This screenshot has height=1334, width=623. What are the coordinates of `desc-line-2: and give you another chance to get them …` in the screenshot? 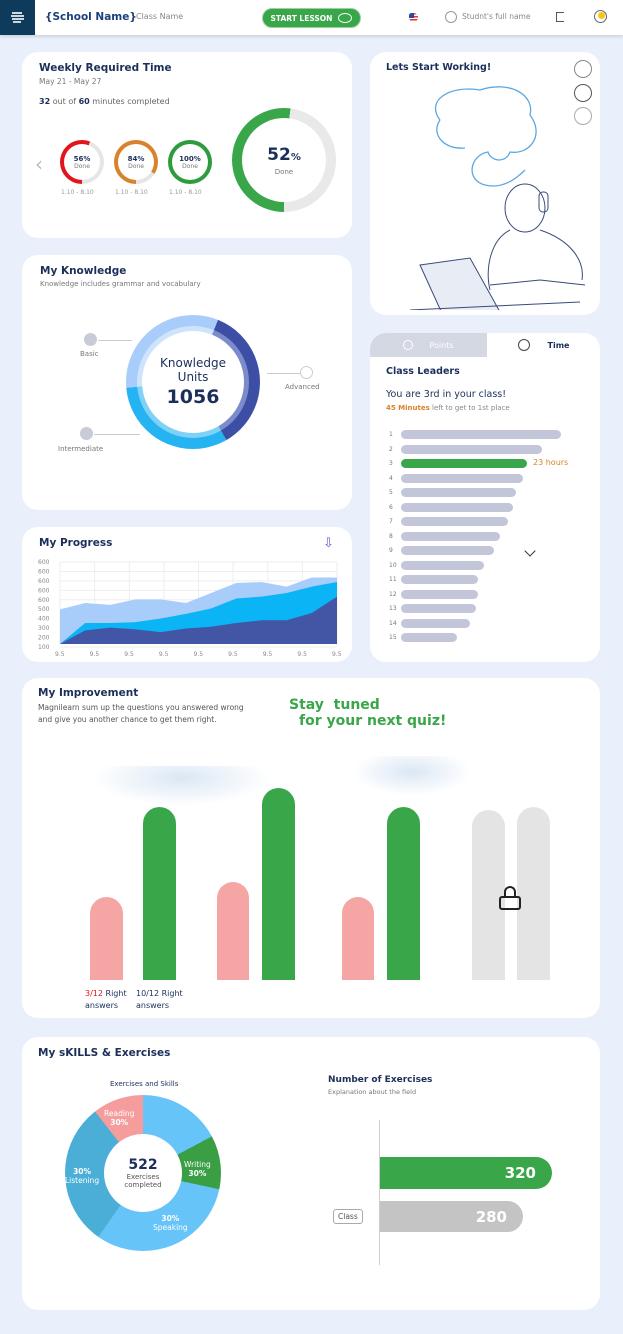 It's located at (127, 719).